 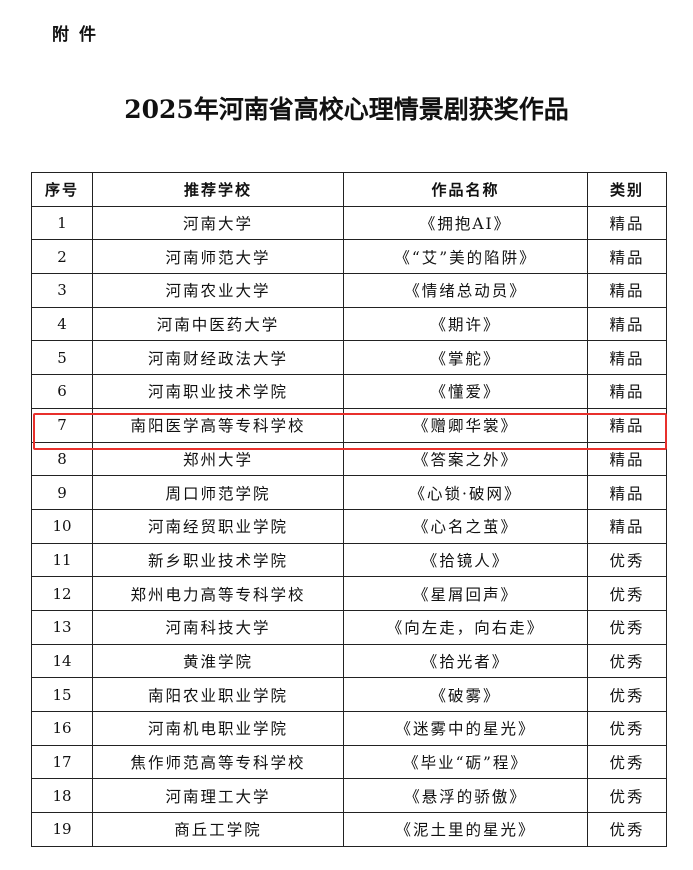 What do you see at coordinates (218, 324) in the screenshot?
I see `cell-school: 河南中医药大学` at bounding box center [218, 324].